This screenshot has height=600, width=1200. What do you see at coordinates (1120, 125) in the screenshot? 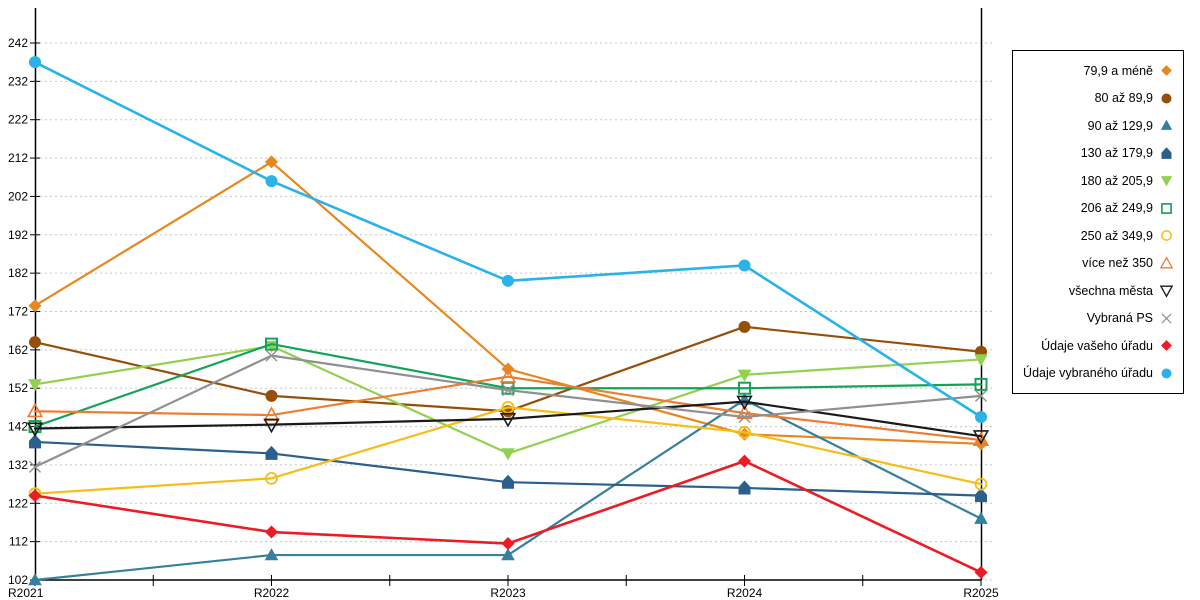
I see `legend-item-label: 90 až 129,9` at bounding box center [1120, 125].